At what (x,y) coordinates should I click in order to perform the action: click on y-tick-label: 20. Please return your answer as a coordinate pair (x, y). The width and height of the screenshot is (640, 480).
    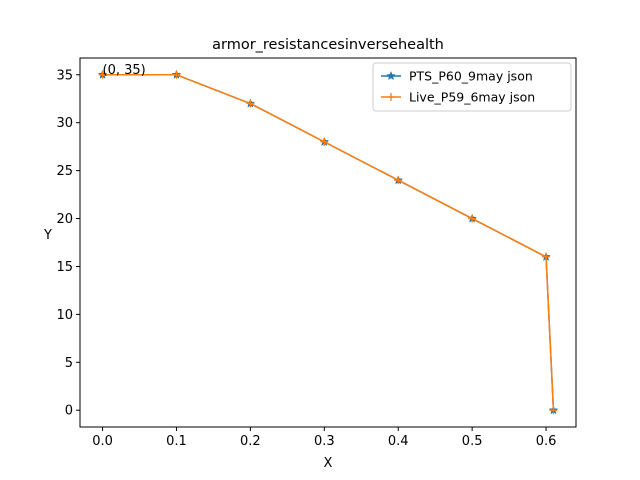
    Looking at the image, I should click on (64, 219).